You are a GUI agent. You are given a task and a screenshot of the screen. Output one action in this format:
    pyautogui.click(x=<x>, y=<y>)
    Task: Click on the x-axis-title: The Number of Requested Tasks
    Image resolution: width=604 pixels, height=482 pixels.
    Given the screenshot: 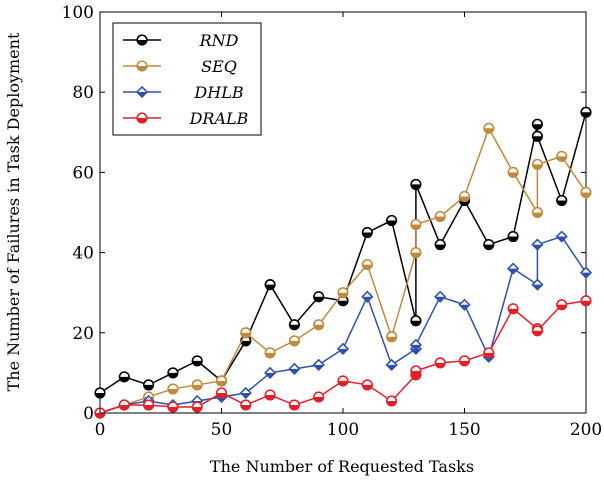 What is the action you would take?
    pyautogui.click(x=342, y=466)
    